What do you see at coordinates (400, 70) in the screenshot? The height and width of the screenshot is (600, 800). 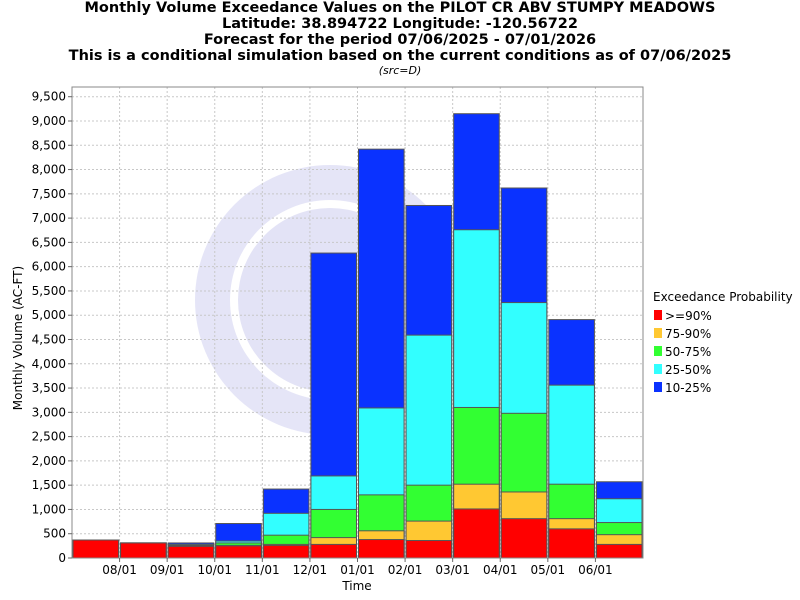 I see `source-subtitle: (src=D)` at bounding box center [400, 70].